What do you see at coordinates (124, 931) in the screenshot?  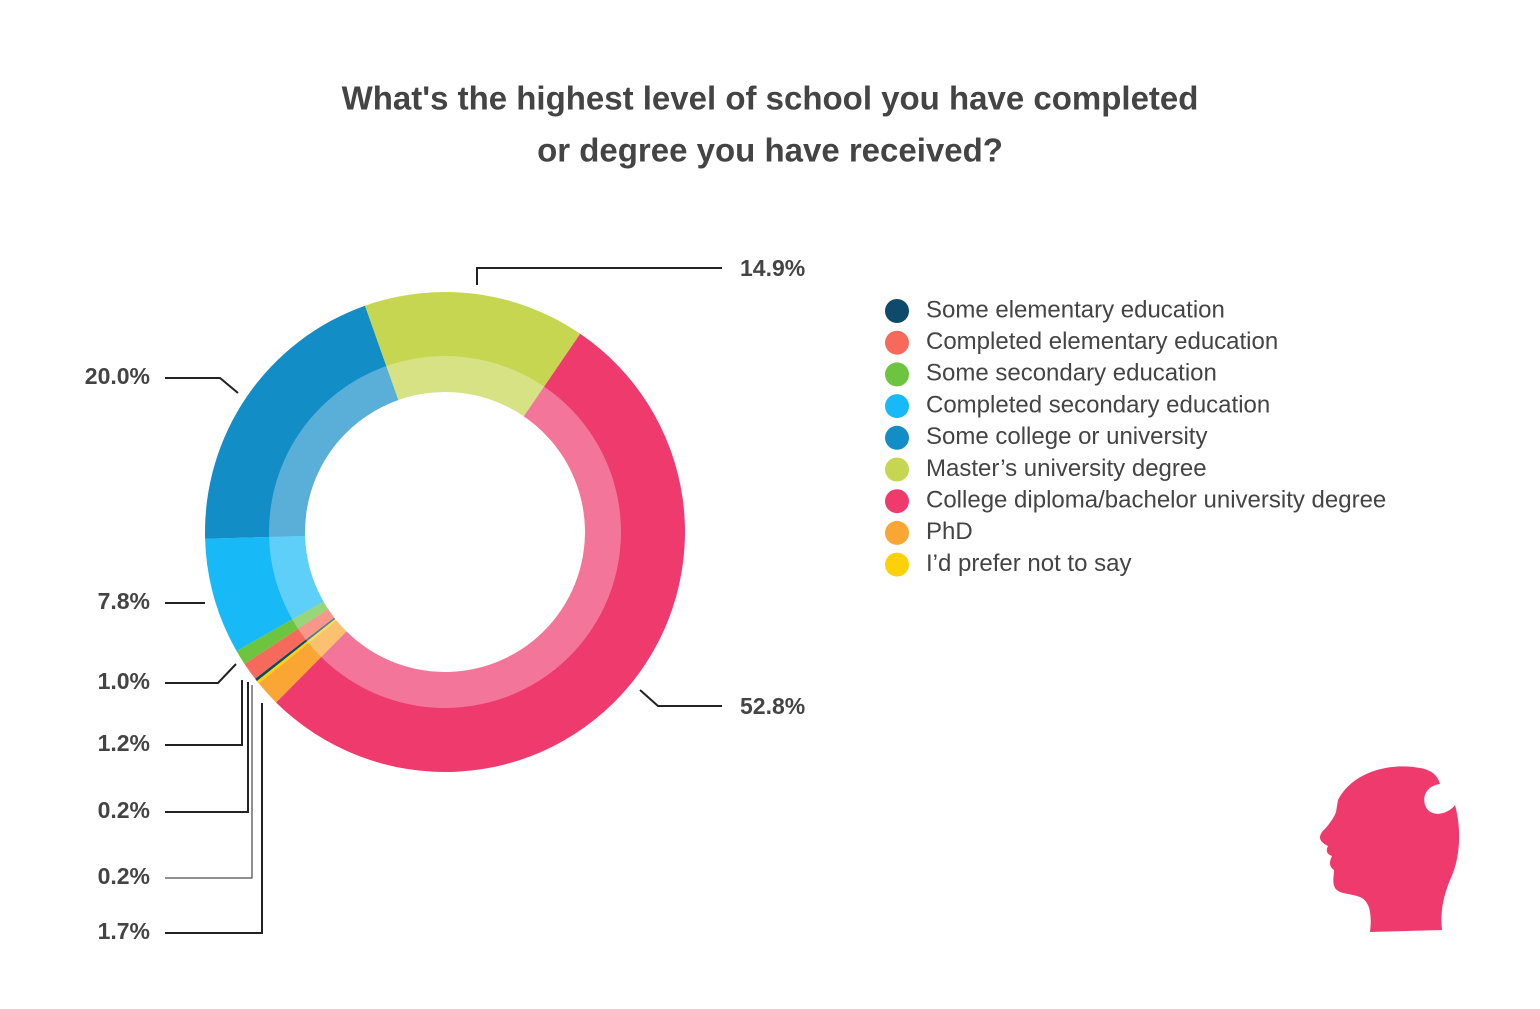 I see `value-label: 1.7%` at bounding box center [124, 931].